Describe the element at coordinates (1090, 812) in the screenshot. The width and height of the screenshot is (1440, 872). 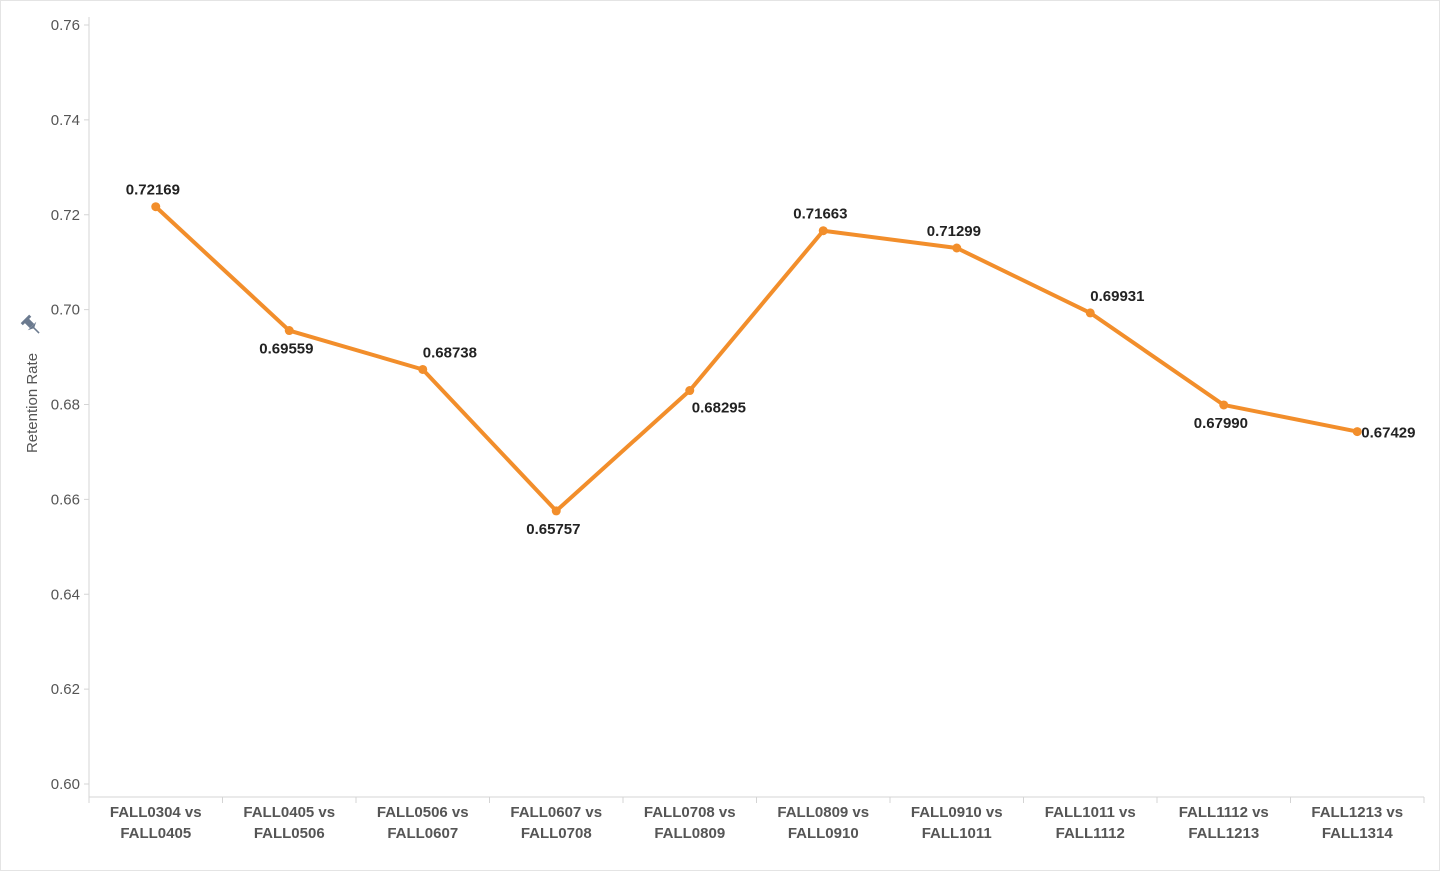
I see `x-category-label-line: FALL1011 vs` at that location.